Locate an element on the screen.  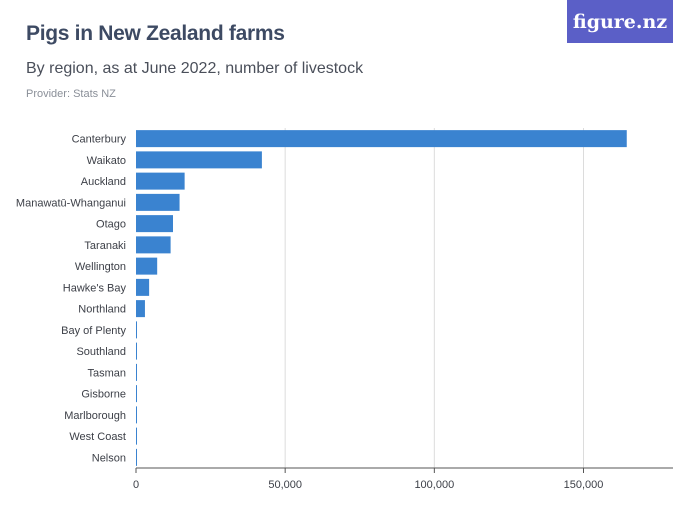
category-label: Gisborne is located at coordinates (103, 395).